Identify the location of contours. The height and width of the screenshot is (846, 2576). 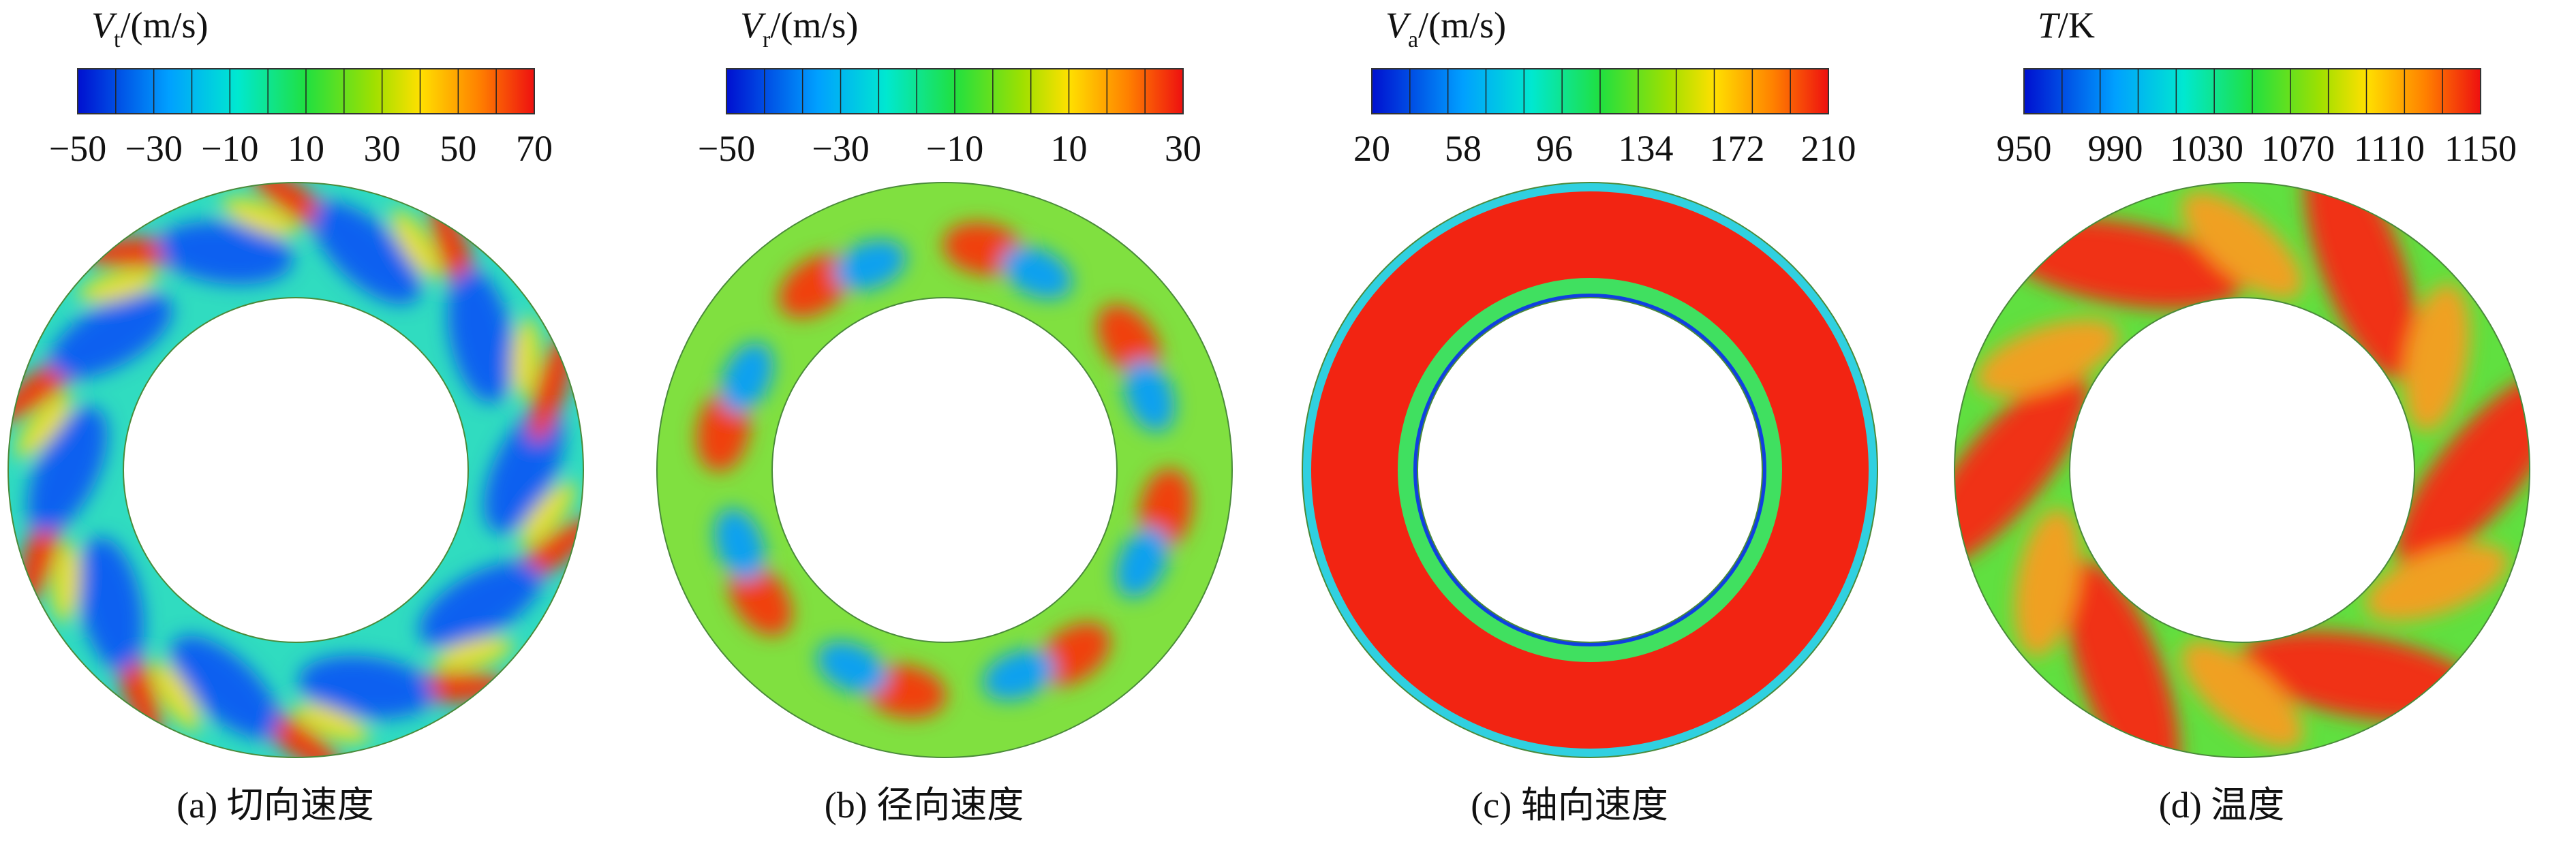
(944, 470).